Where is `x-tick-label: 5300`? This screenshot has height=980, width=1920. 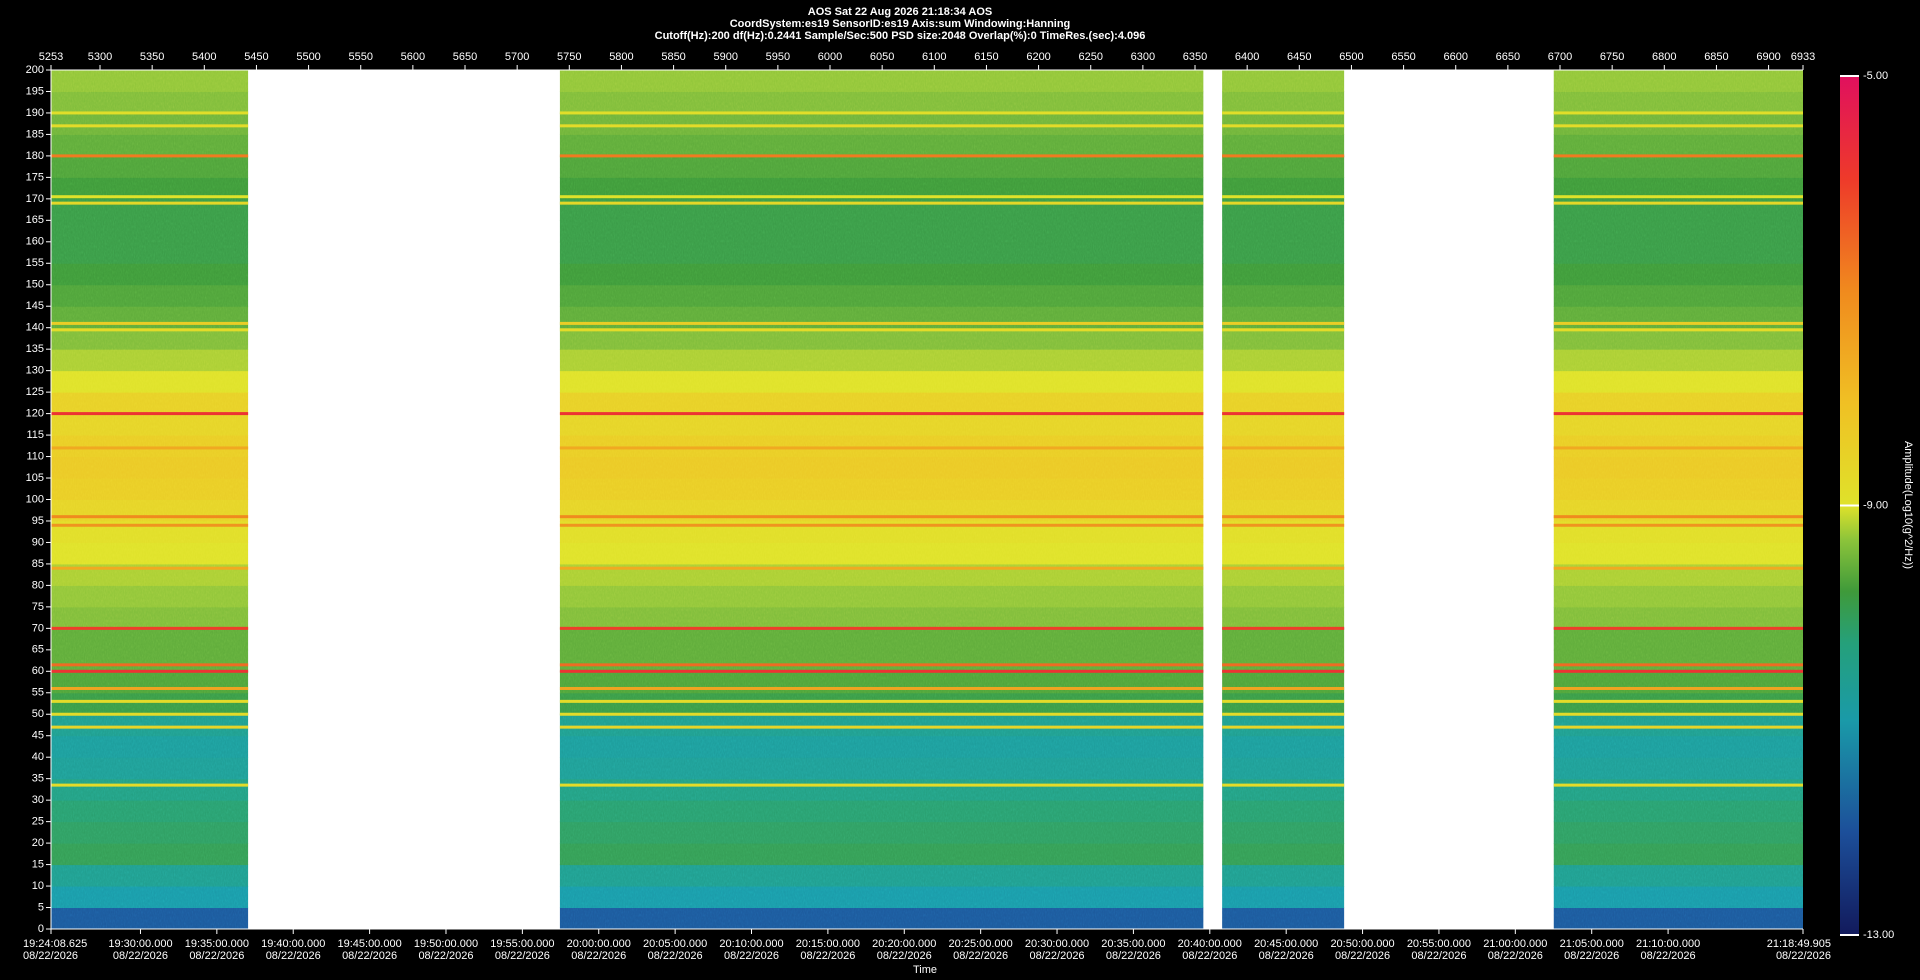 x-tick-label: 5300 is located at coordinates (100, 57).